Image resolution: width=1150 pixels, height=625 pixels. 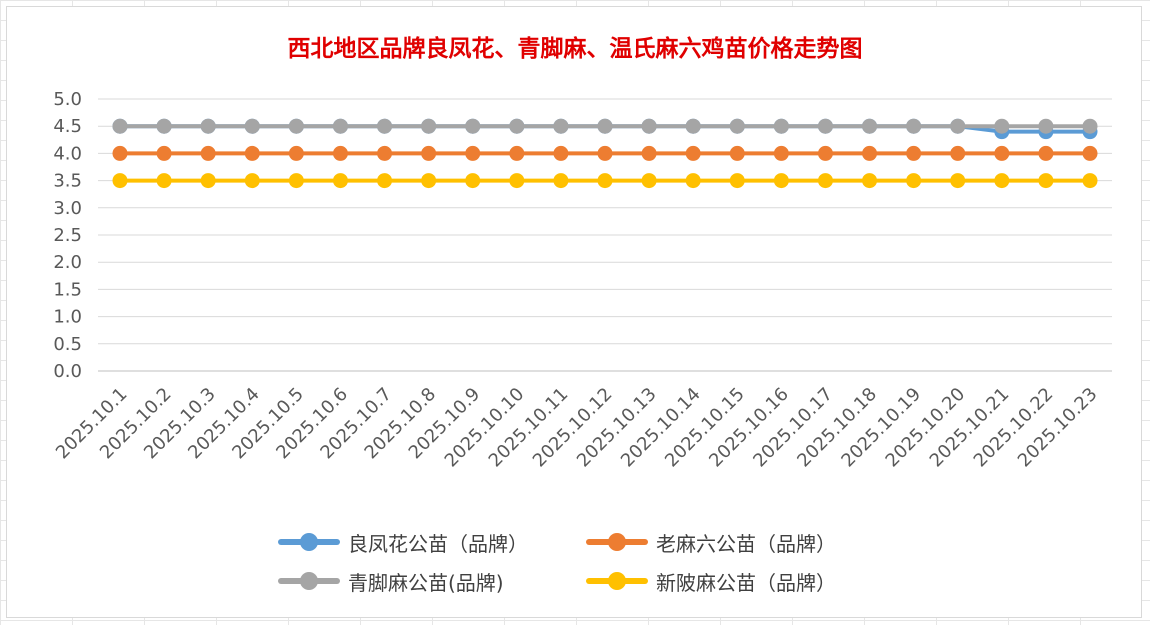 What do you see at coordinates (67, 126) in the screenshot?
I see `y-tick-label: 4.5` at bounding box center [67, 126].